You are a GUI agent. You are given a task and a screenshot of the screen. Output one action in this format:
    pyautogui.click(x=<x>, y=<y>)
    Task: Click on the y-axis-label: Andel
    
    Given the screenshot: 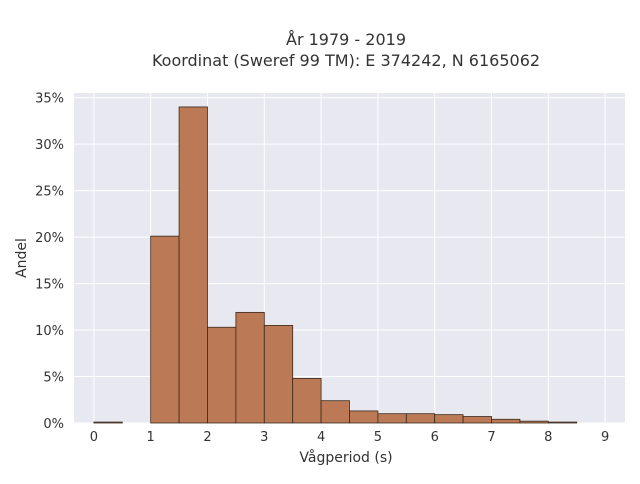 What is the action you would take?
    pyautogui.click(x=22, y=258)
    